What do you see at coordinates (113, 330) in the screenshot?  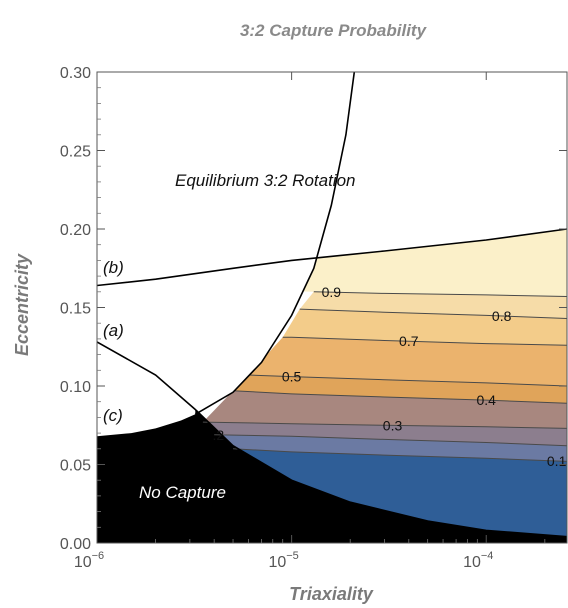 I see `curve-a-label: (a)` at bounding box center [113, 330].